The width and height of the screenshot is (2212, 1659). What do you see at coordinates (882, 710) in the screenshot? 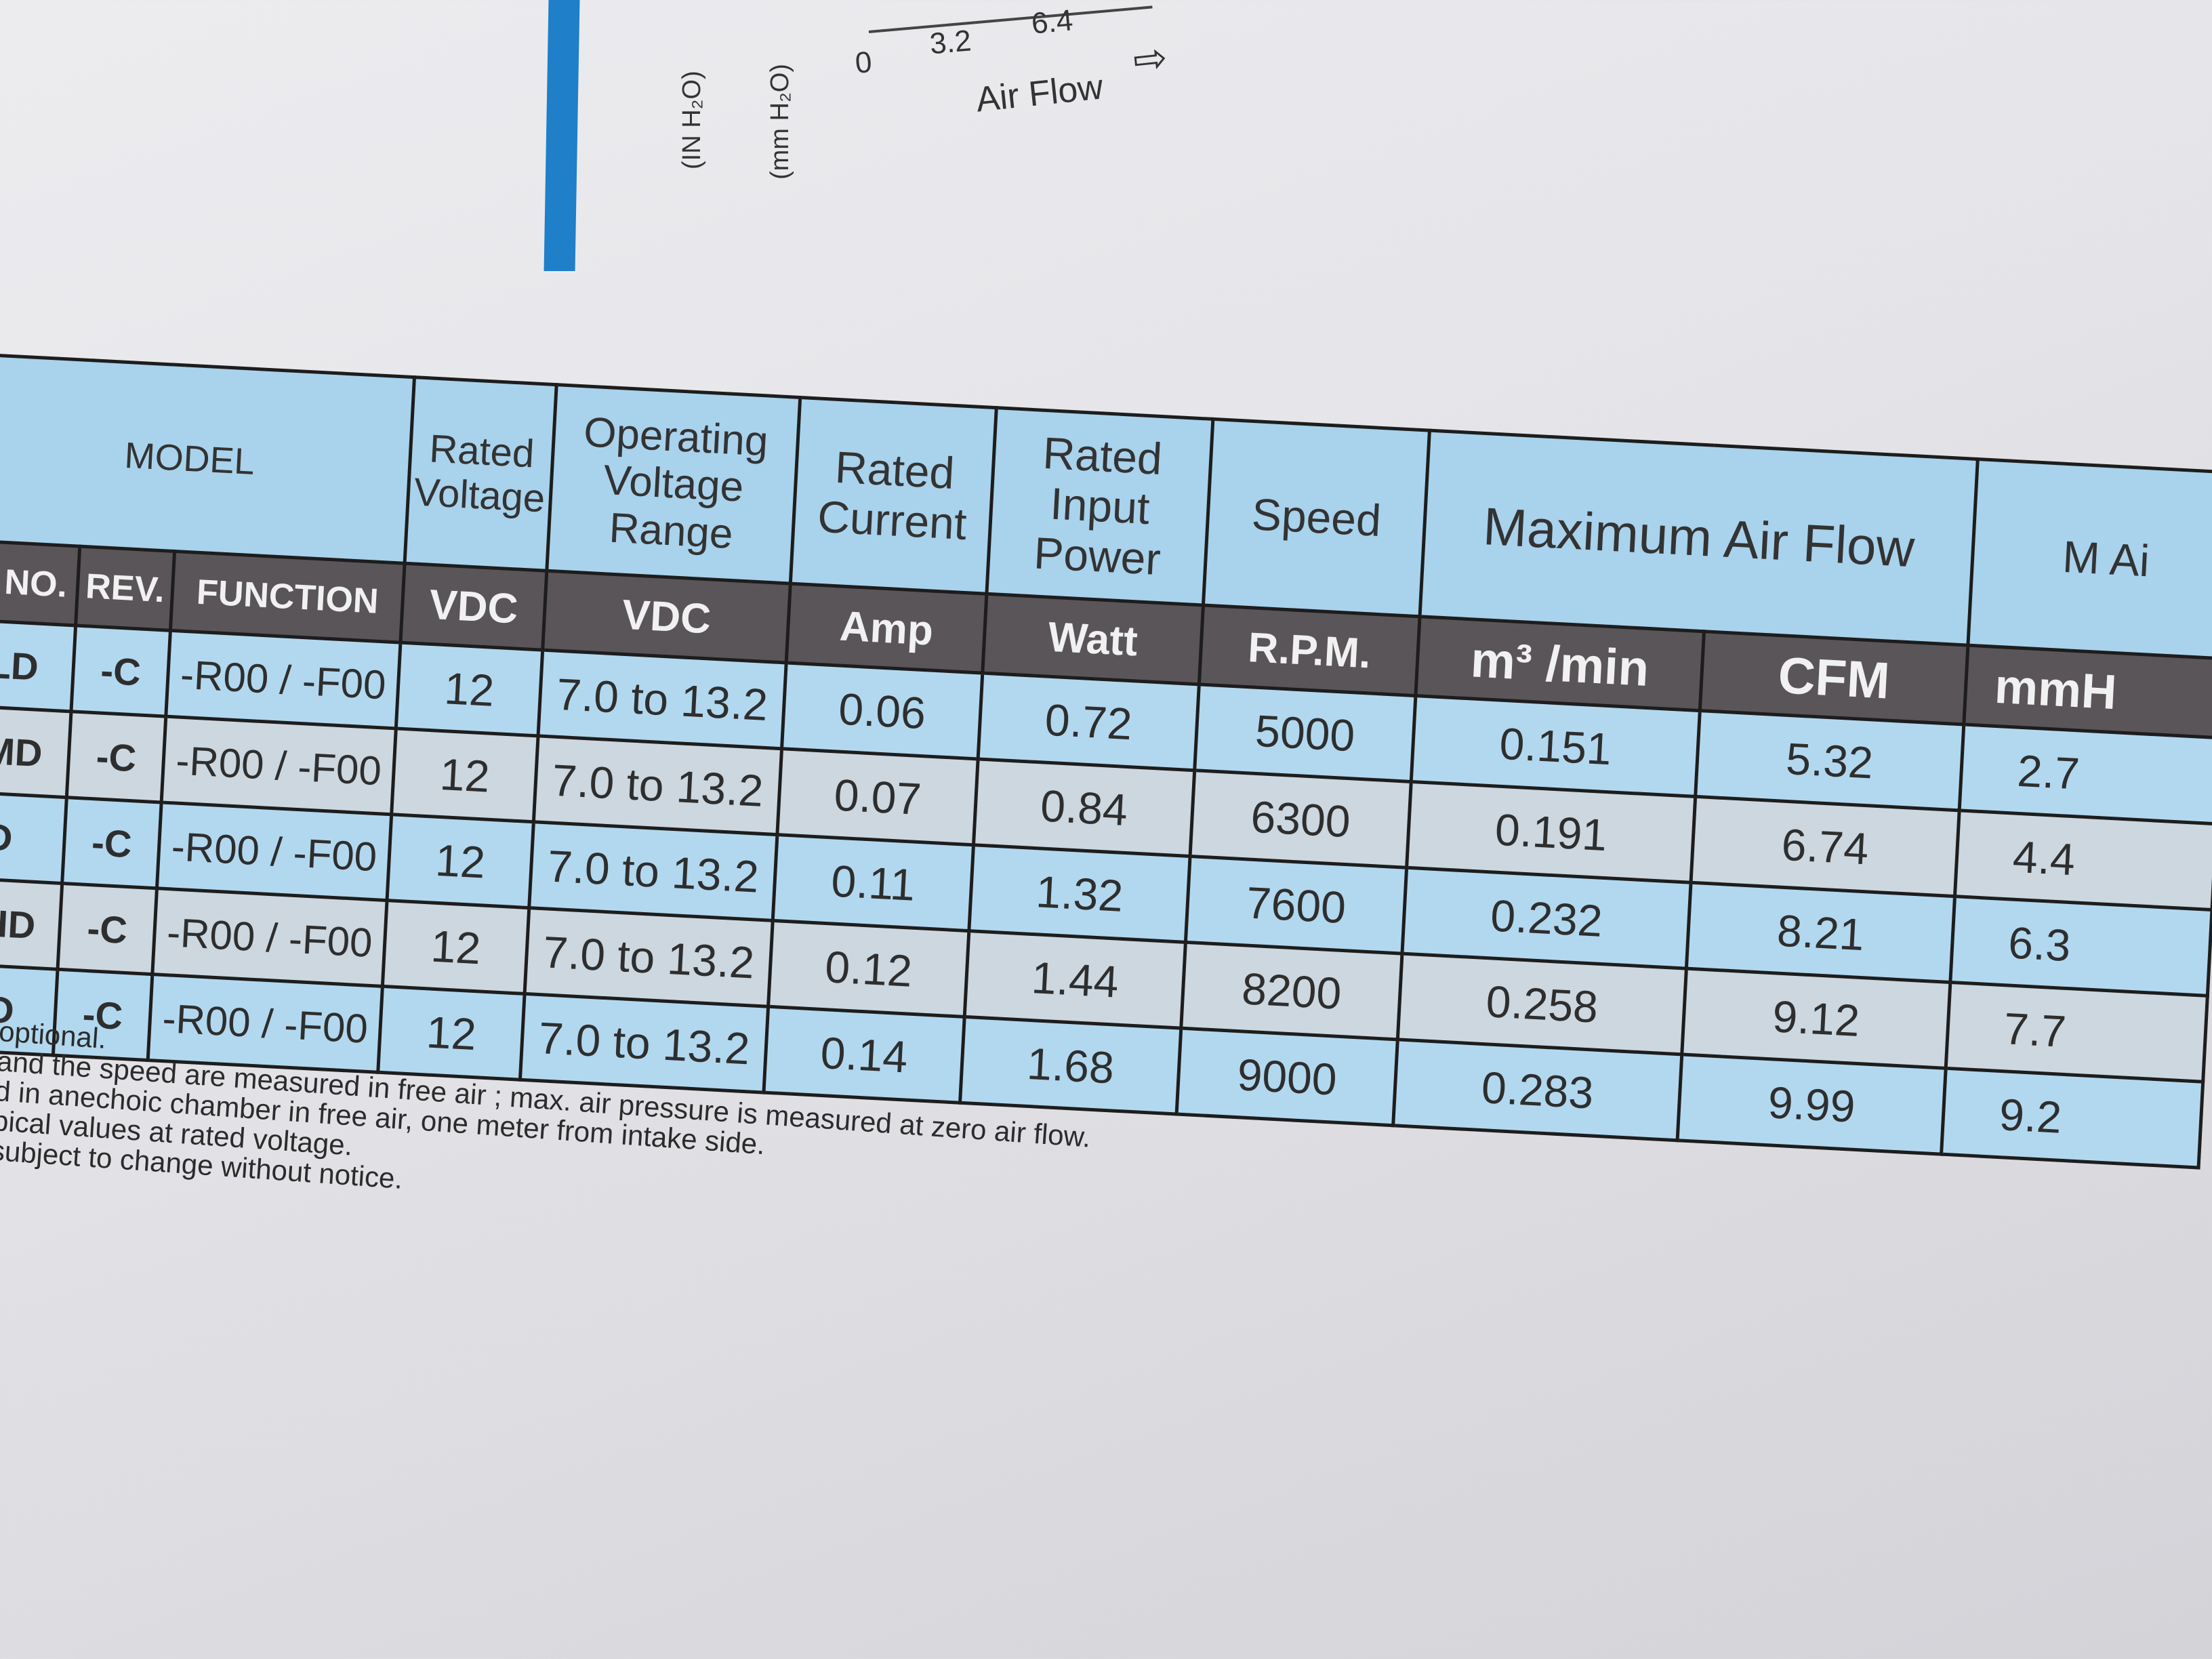
I see `cell-rated-current: 0.06` at bounding box center [882, 710].